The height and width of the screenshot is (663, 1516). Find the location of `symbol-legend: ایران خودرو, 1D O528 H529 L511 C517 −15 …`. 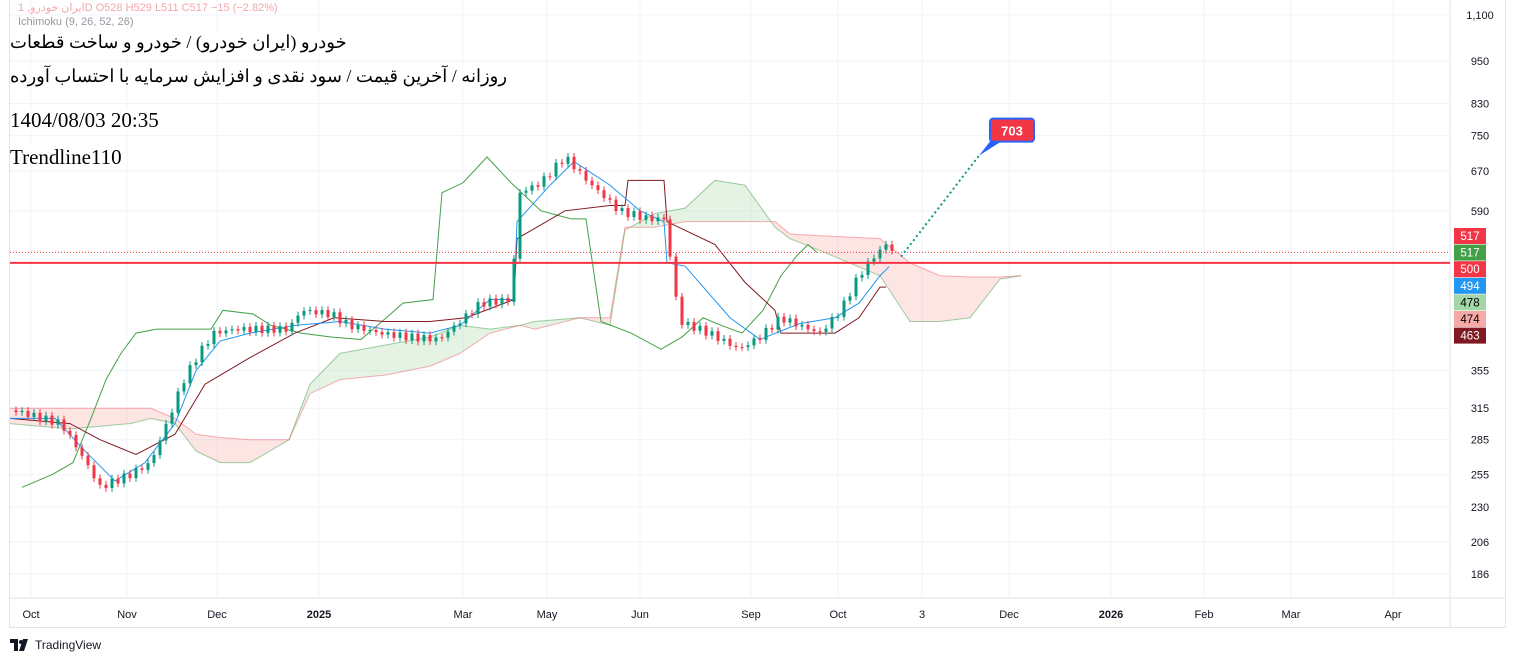

symbol-legend: ایران خودرو, 1D O528 H529 L511 C517 −15 … is located at coordinates (148, 8).